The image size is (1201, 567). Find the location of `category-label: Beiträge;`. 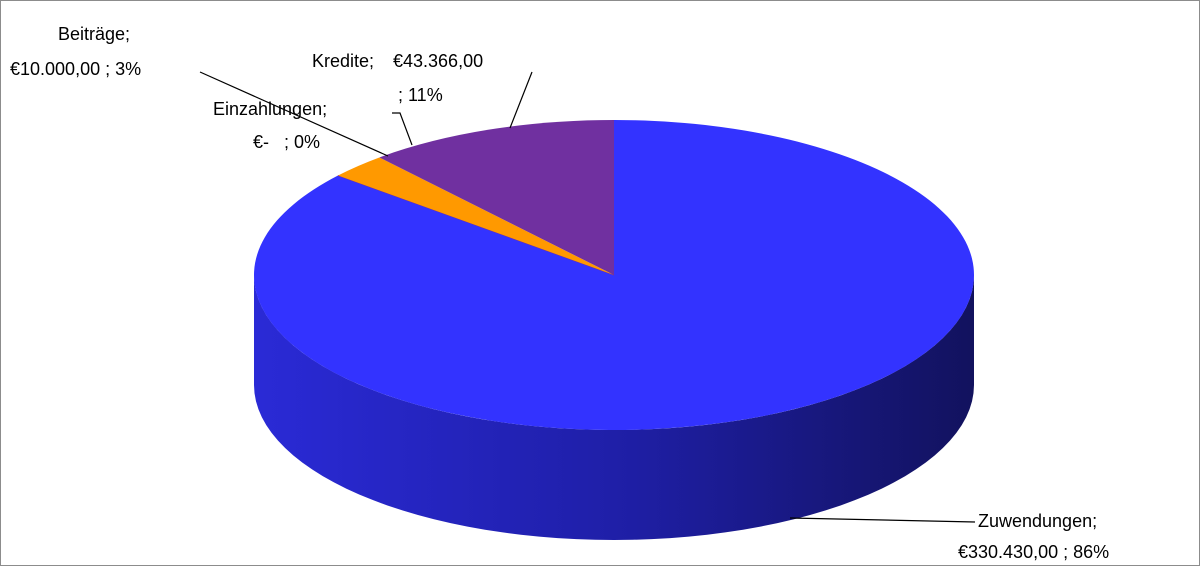

category-label: Beiträge; is located at coordinates (94, 34).